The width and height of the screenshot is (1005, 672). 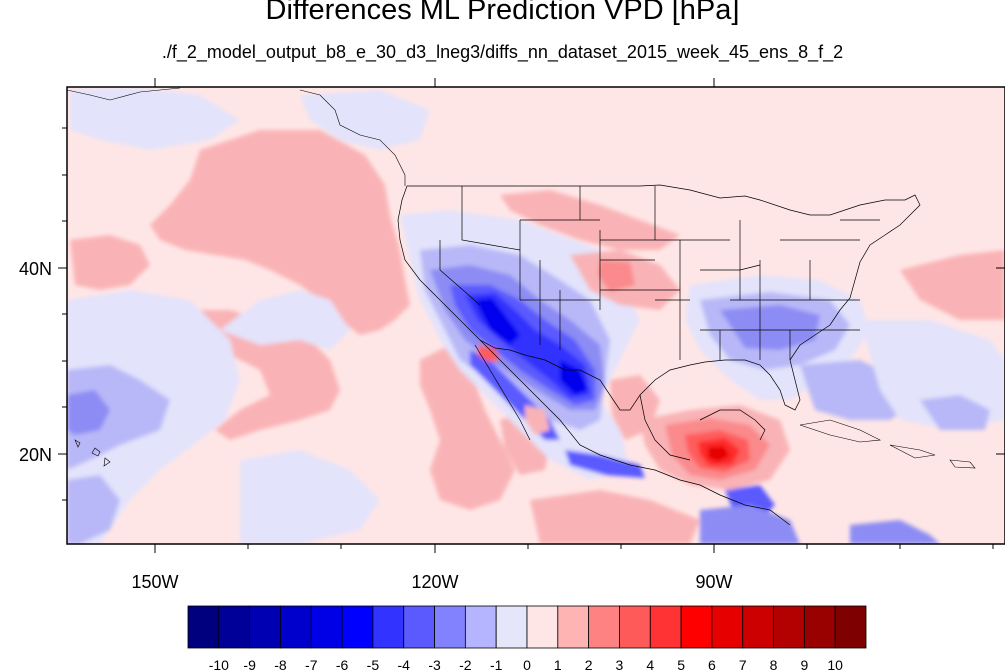 What do you see at coordinates (835, 664) in the screenshot?
I see `colorbar-label: 10` at bounding box center [835, 664].